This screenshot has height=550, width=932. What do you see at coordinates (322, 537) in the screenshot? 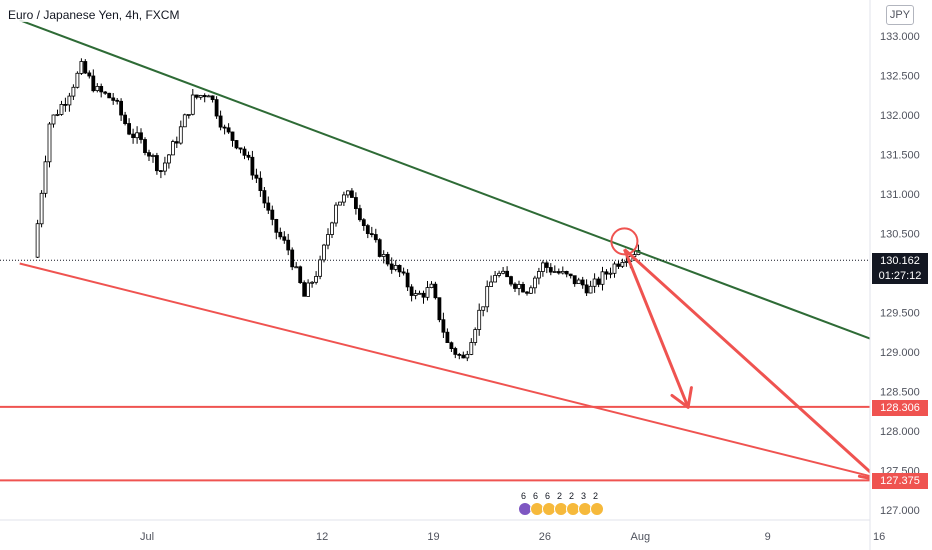
I see `x-tick-label: 12` at bounding box center [322, 537].